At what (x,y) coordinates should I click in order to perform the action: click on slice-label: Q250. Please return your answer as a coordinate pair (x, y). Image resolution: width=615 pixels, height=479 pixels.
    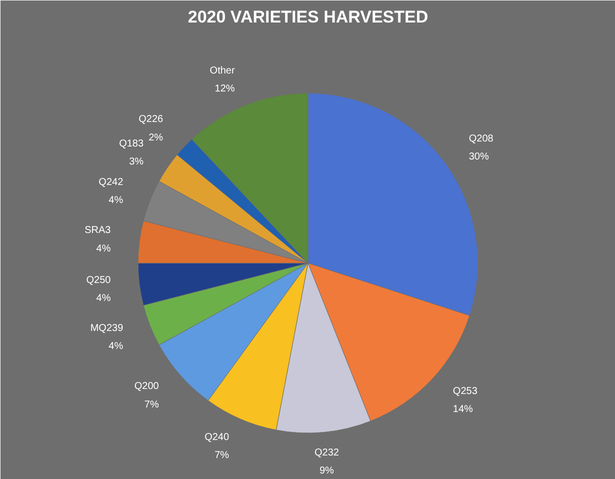
    Looking at the image, I should click on (99, 280).